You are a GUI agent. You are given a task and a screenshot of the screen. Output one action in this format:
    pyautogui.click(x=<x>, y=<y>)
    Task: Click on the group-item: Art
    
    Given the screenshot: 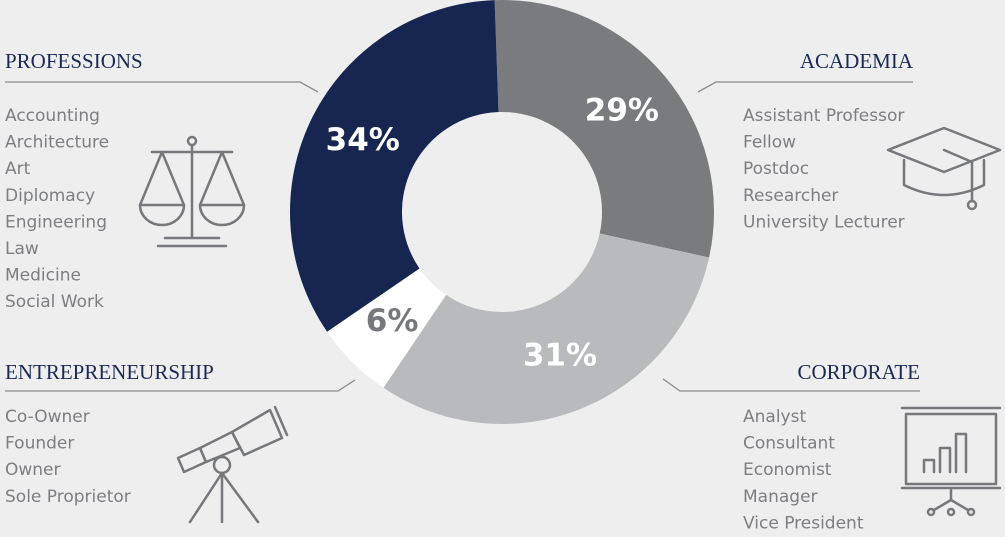 What is the action you would take?
    pyautogui.click(x=18, y=169)
    